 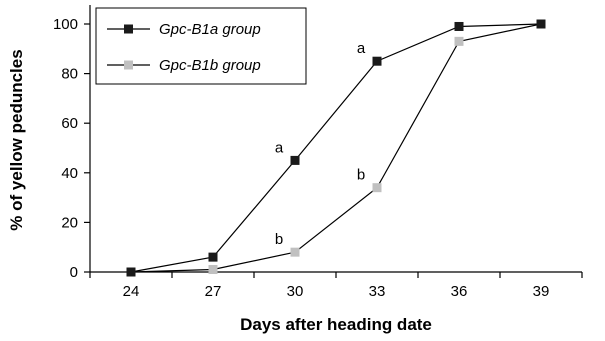 I want to click on y-tick-label: 100, so click(x=65, y=24).